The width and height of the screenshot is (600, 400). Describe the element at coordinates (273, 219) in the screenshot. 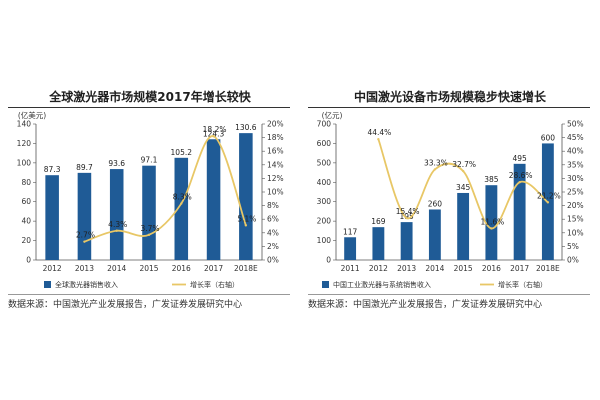

I see `y-right-tick-label: 6%` at that location.